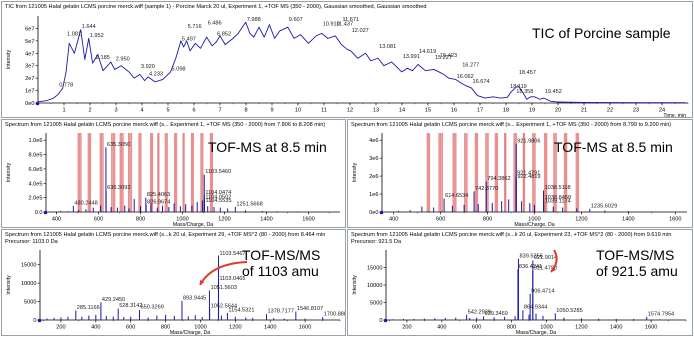  What do you see at coordinates (558, 198) in the screenshot?
I see `peak-label: 1038.8458` at bounding box center [558, 198].